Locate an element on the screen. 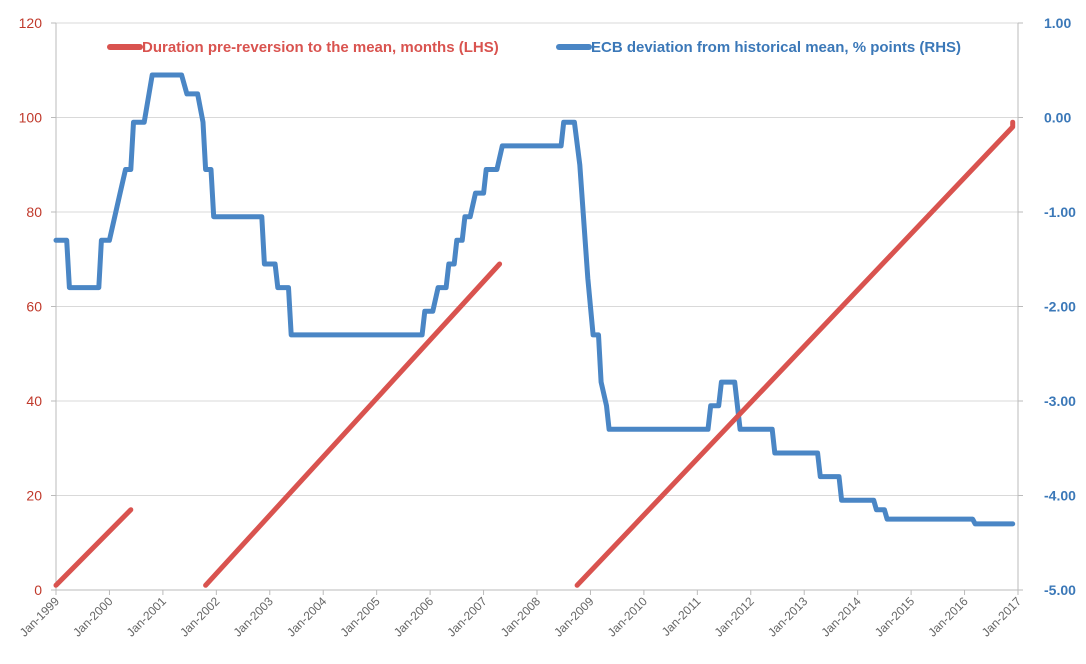 This screenshot has width=1086, height=664. x-tick-label: Jan-1999 is located at coordinates (40, 617).